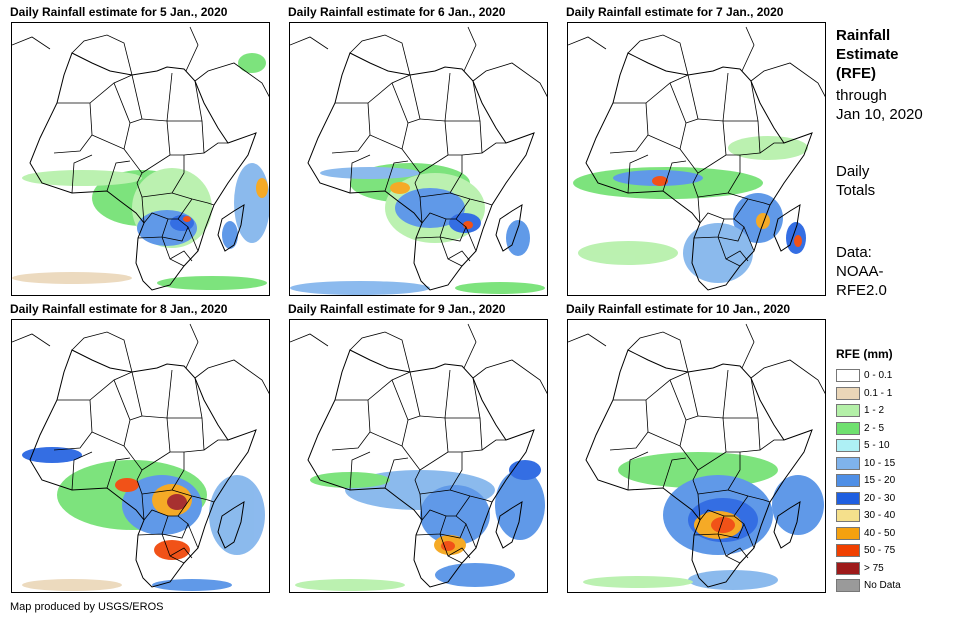 Image resolution: width=967 pixels, height=626 pixels. I want to click on through-value: Jan 10, 2020, so click(879, 114).